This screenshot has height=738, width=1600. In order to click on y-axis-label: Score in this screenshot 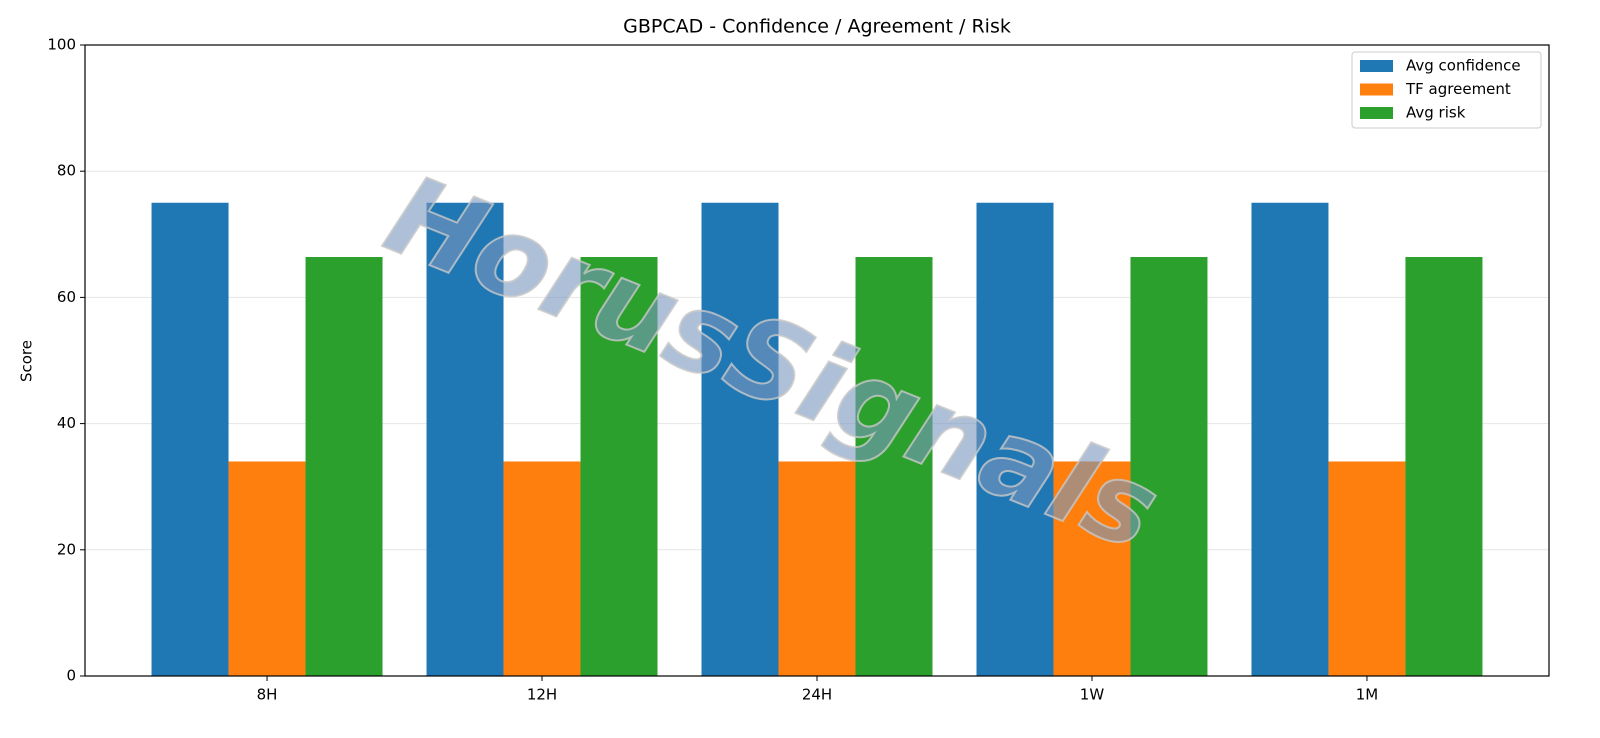, I will do `click(27, 361)`.